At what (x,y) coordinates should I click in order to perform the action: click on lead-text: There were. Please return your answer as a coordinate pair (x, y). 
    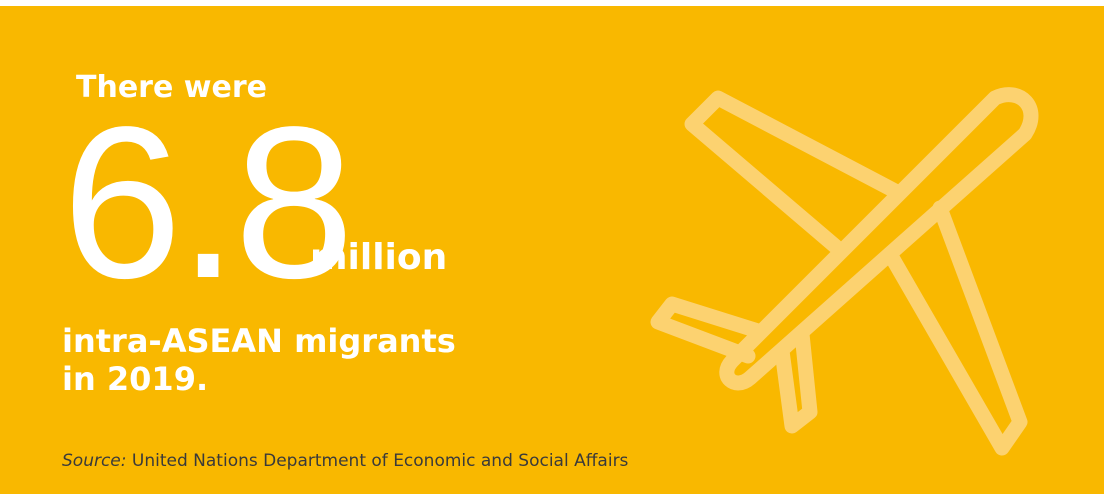
    Looking at the image, I should click on (171, 87).